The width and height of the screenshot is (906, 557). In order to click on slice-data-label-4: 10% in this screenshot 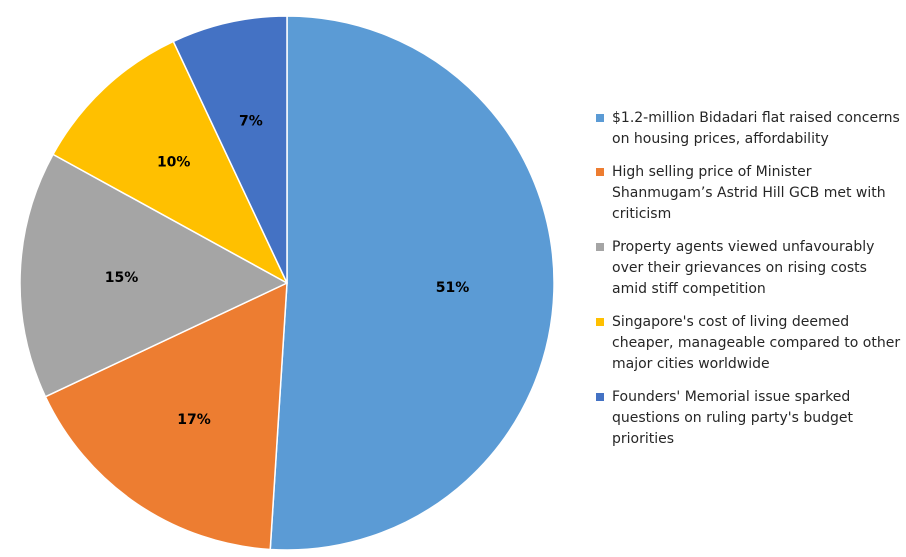, I will do `click(174, 162)`.